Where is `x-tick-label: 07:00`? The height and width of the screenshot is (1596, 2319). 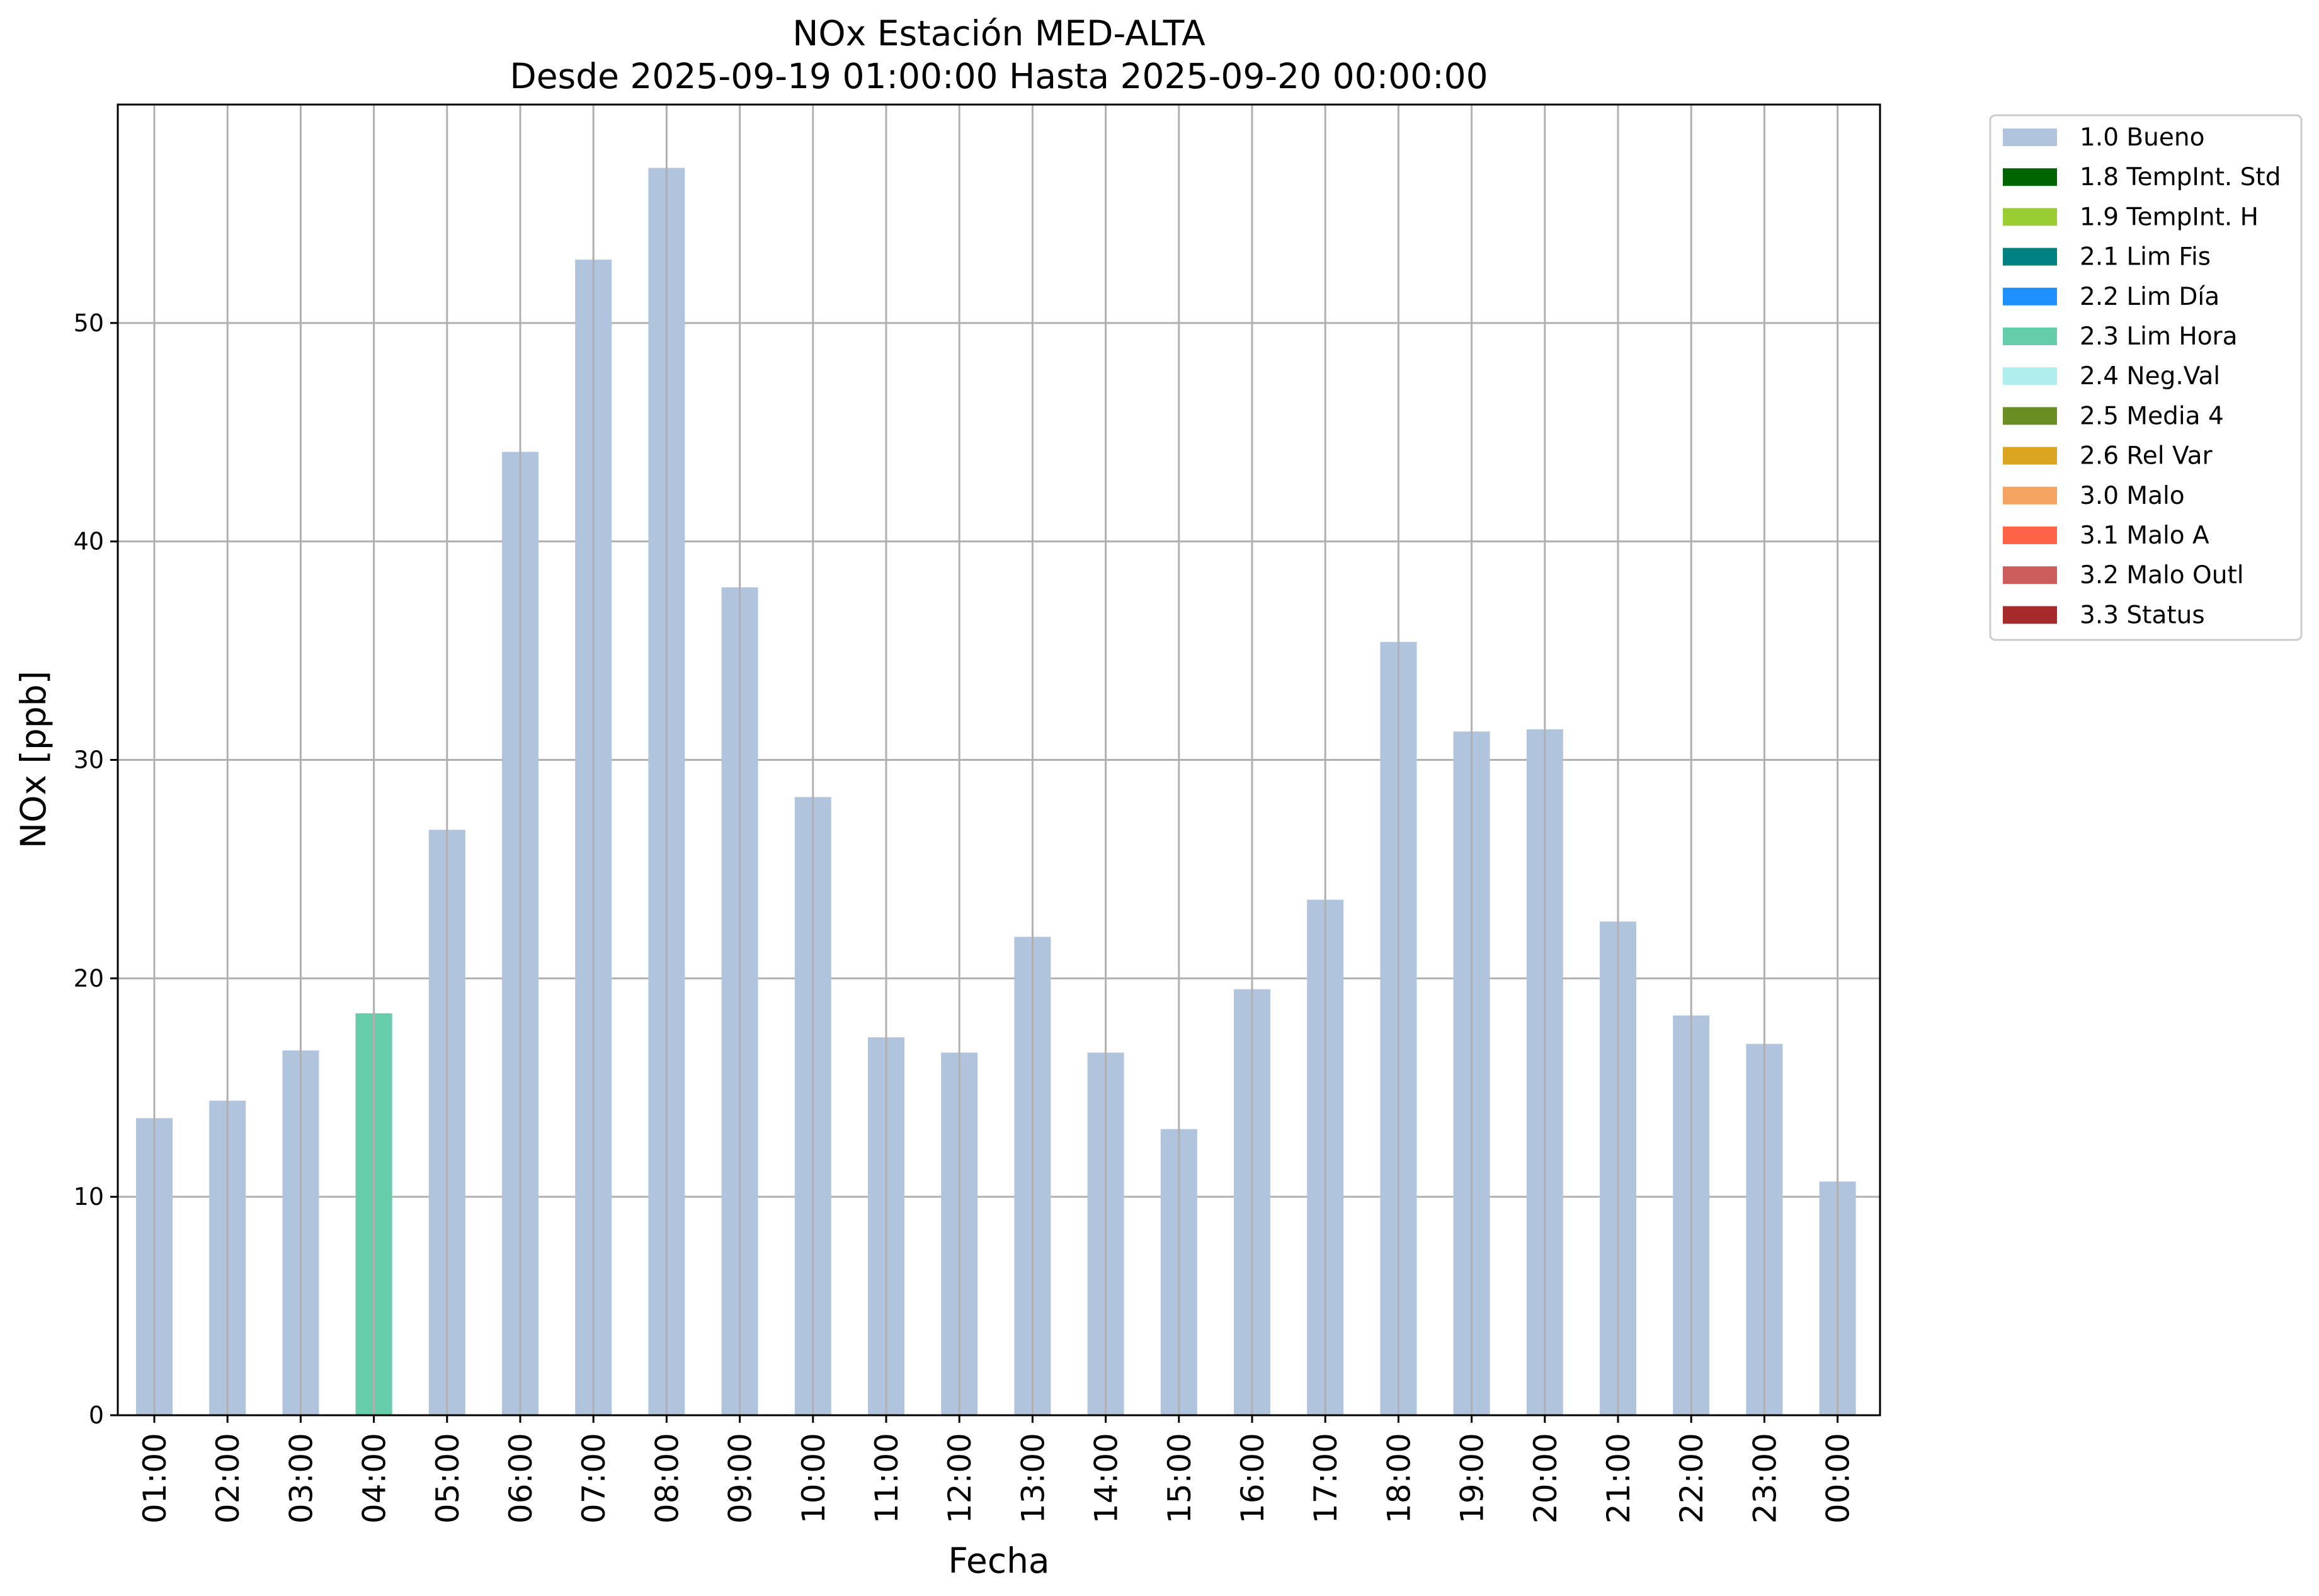
x-tick-label: 07:00 is located at coordinates (594, 1478).